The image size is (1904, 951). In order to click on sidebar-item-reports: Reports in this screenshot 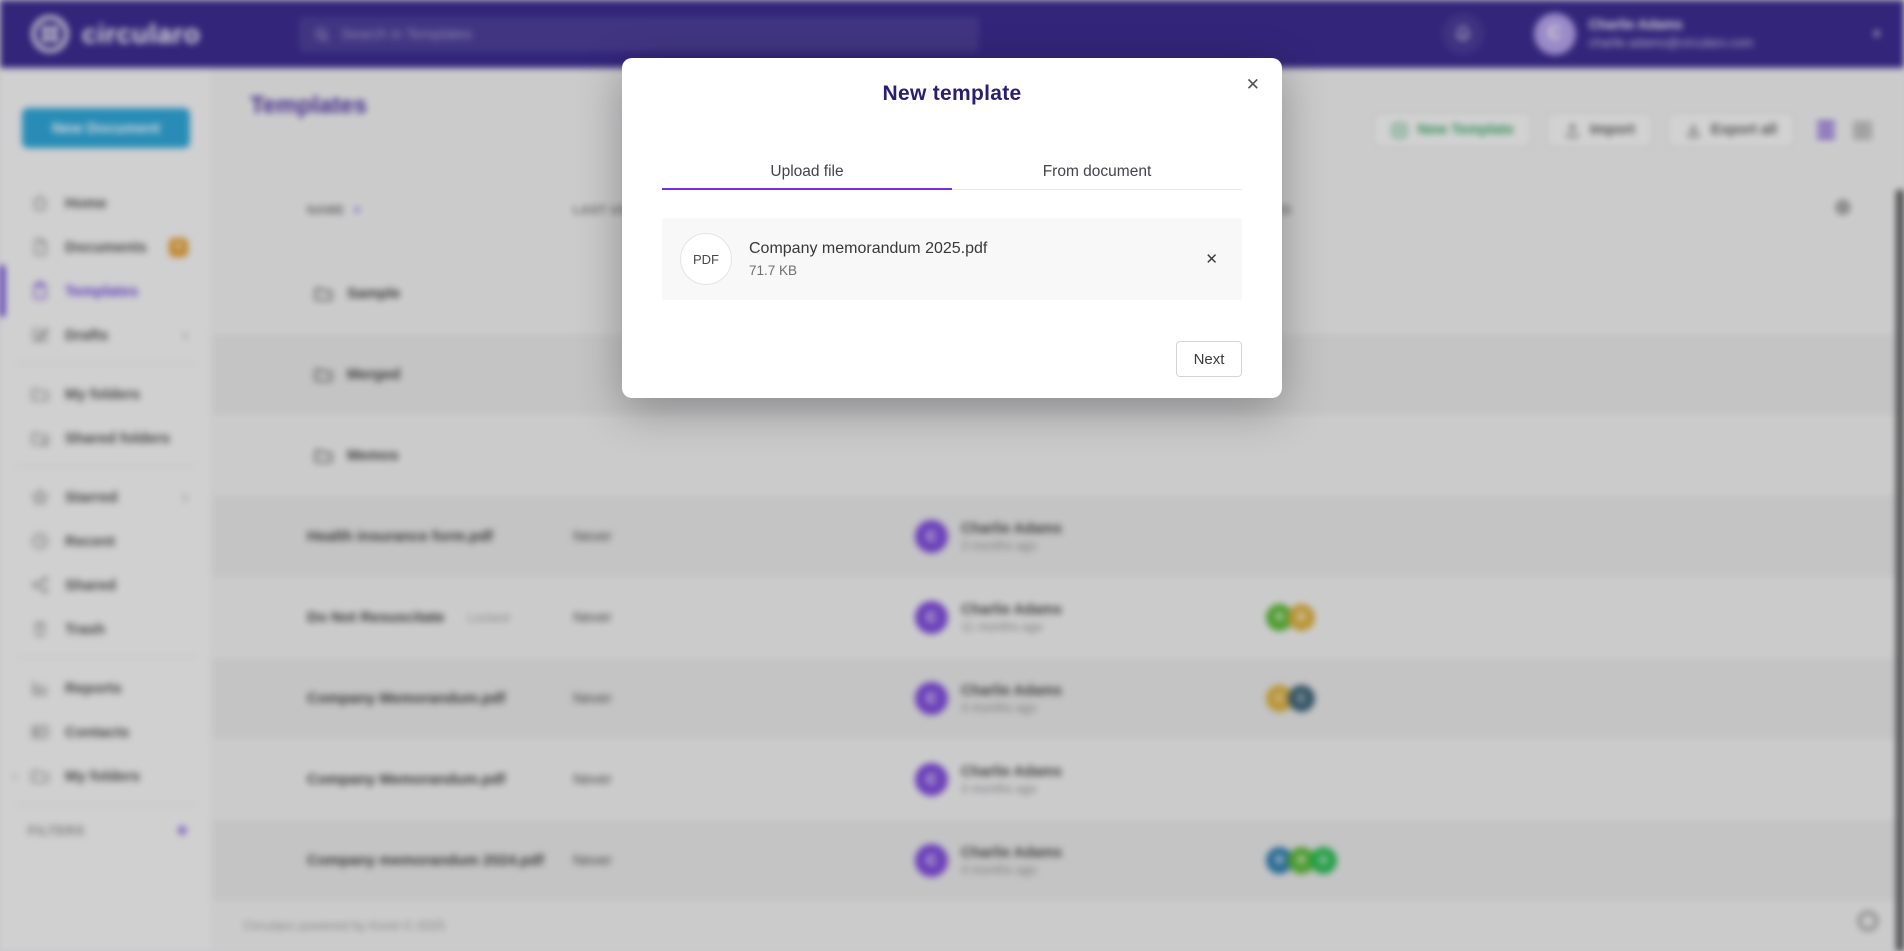, I will do `click(106, 688)`.